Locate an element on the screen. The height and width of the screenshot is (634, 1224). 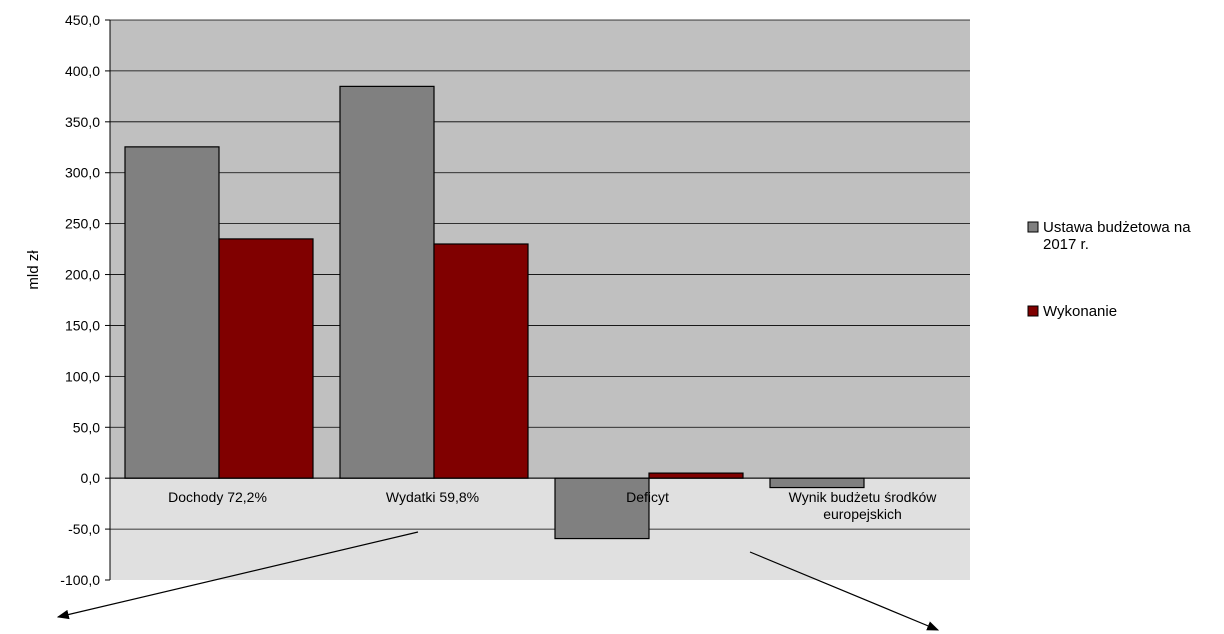
legend-label: Wykonanie is located at coordinates (1080, 311).